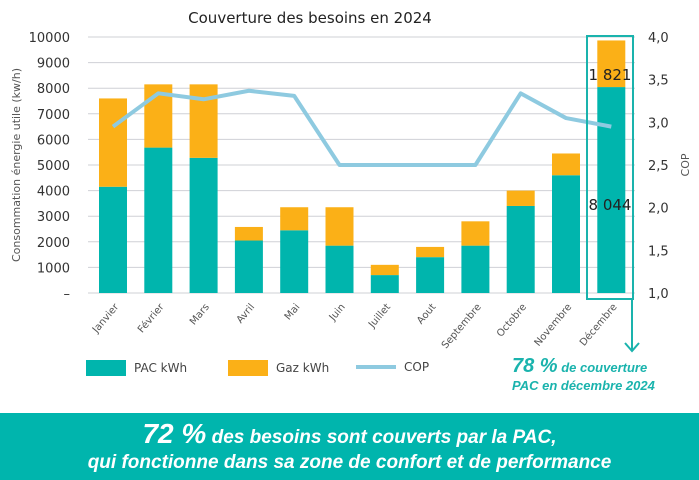 This screenshot has width=699, height=480. What do you see at coordinates (376, 367) in the screenshot?
I see `legend-swatch-cop` at bounding box center [376, 367].